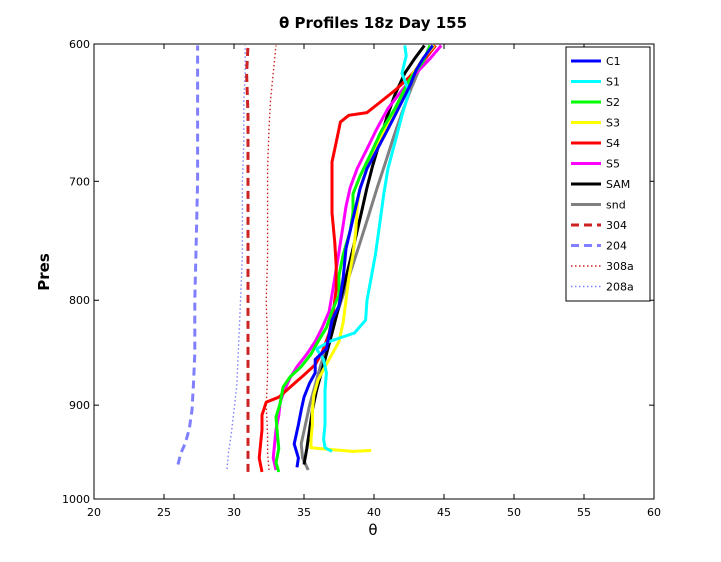 The image size is (721, 562). Describe the element at coordinates (234, 512) in the screenshot. I see `x-tick-label: 30` at that location.